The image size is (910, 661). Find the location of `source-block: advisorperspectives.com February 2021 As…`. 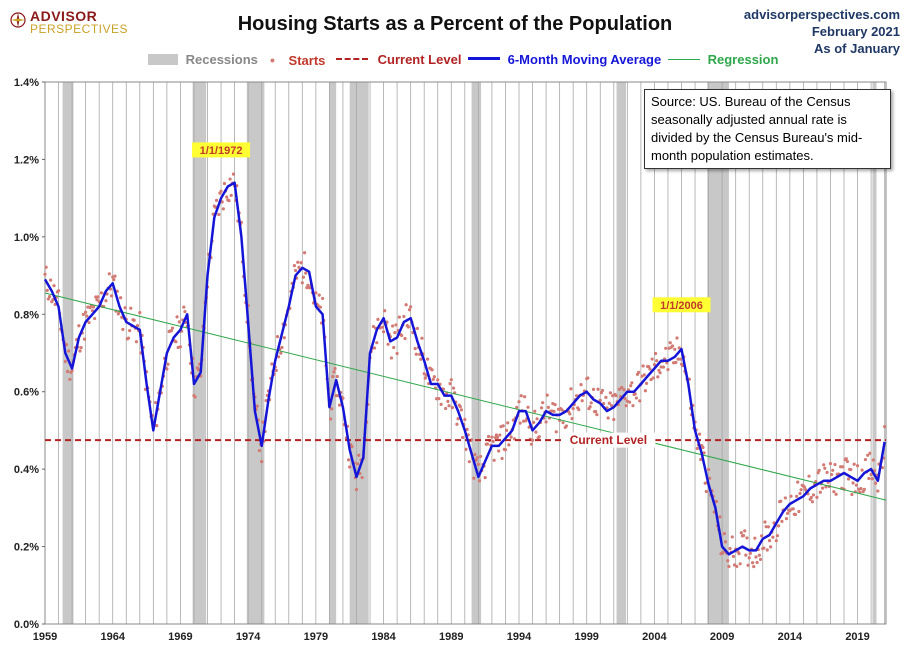

source-block: advisorperspectives.com February 2021 As… is located at coordinates (822, 31).